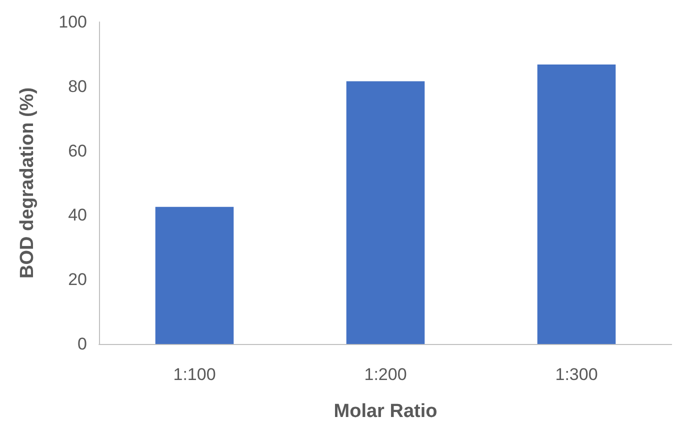  What do you see at coordinates (72, 22) in the screenshot?
I see `y-tick-label: 100` at bounding box center [72, 22].